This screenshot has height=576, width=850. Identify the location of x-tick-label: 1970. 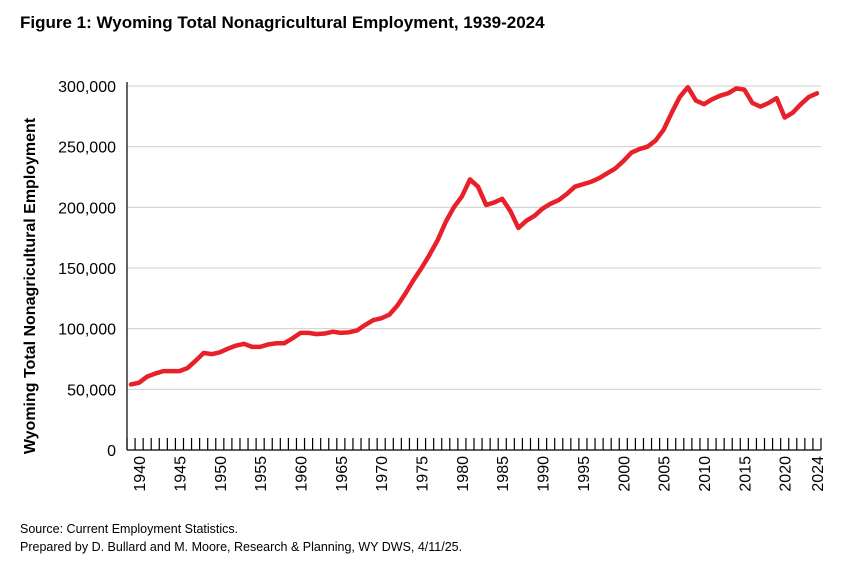
(382, 474).